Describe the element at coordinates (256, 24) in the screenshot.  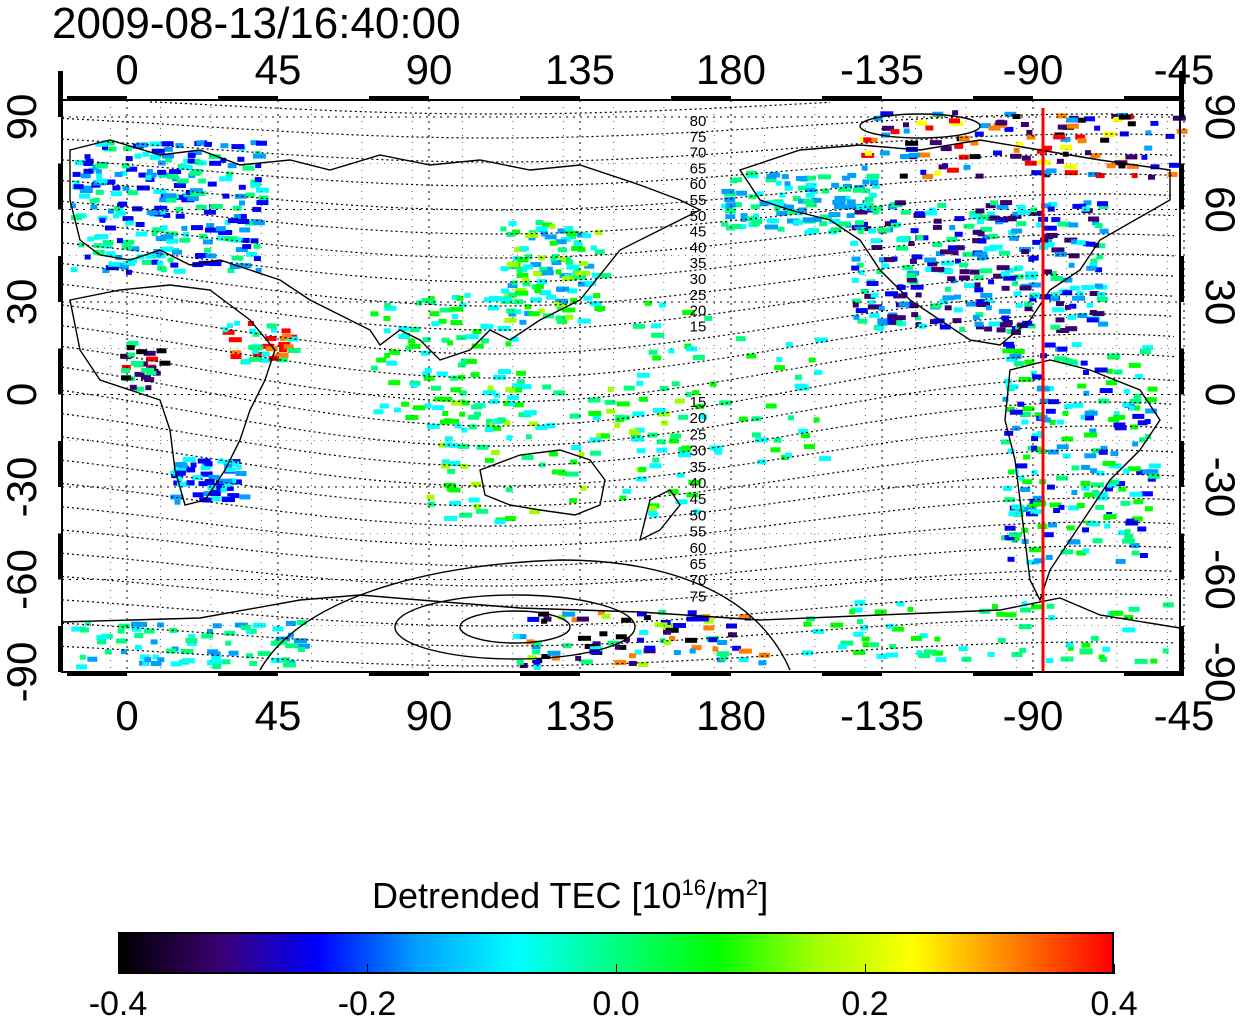
I see `plot-title: 2009-08-13/16:40:00` at that location.